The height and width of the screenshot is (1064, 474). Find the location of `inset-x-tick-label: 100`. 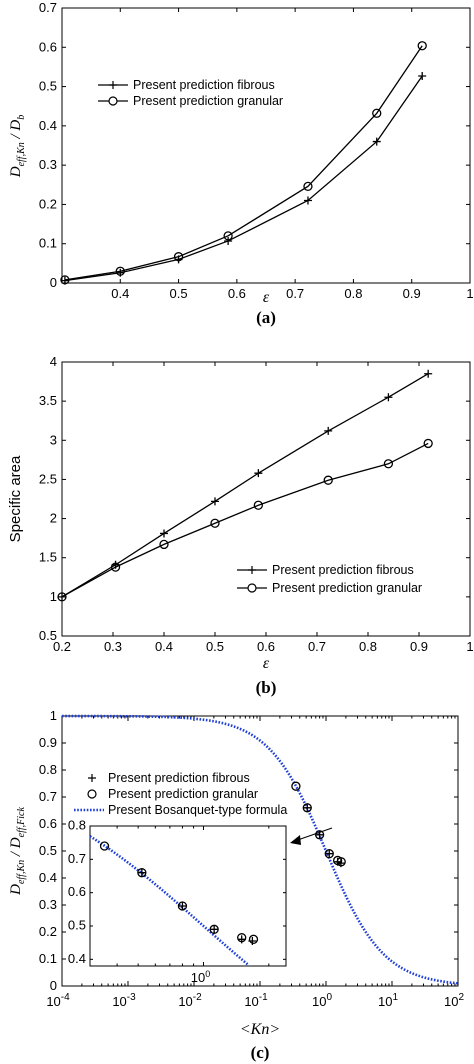

inset-x-tick-label: 100 is located at coordinates (200, 977).